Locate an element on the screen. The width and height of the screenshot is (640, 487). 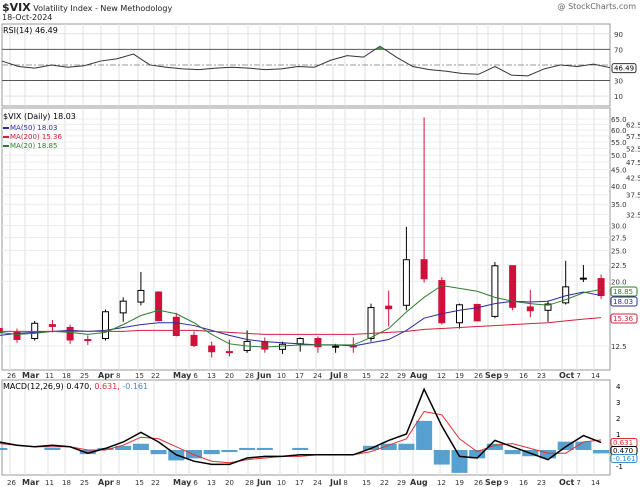
macd-tick: 3 is located at coordinates (618, 403).